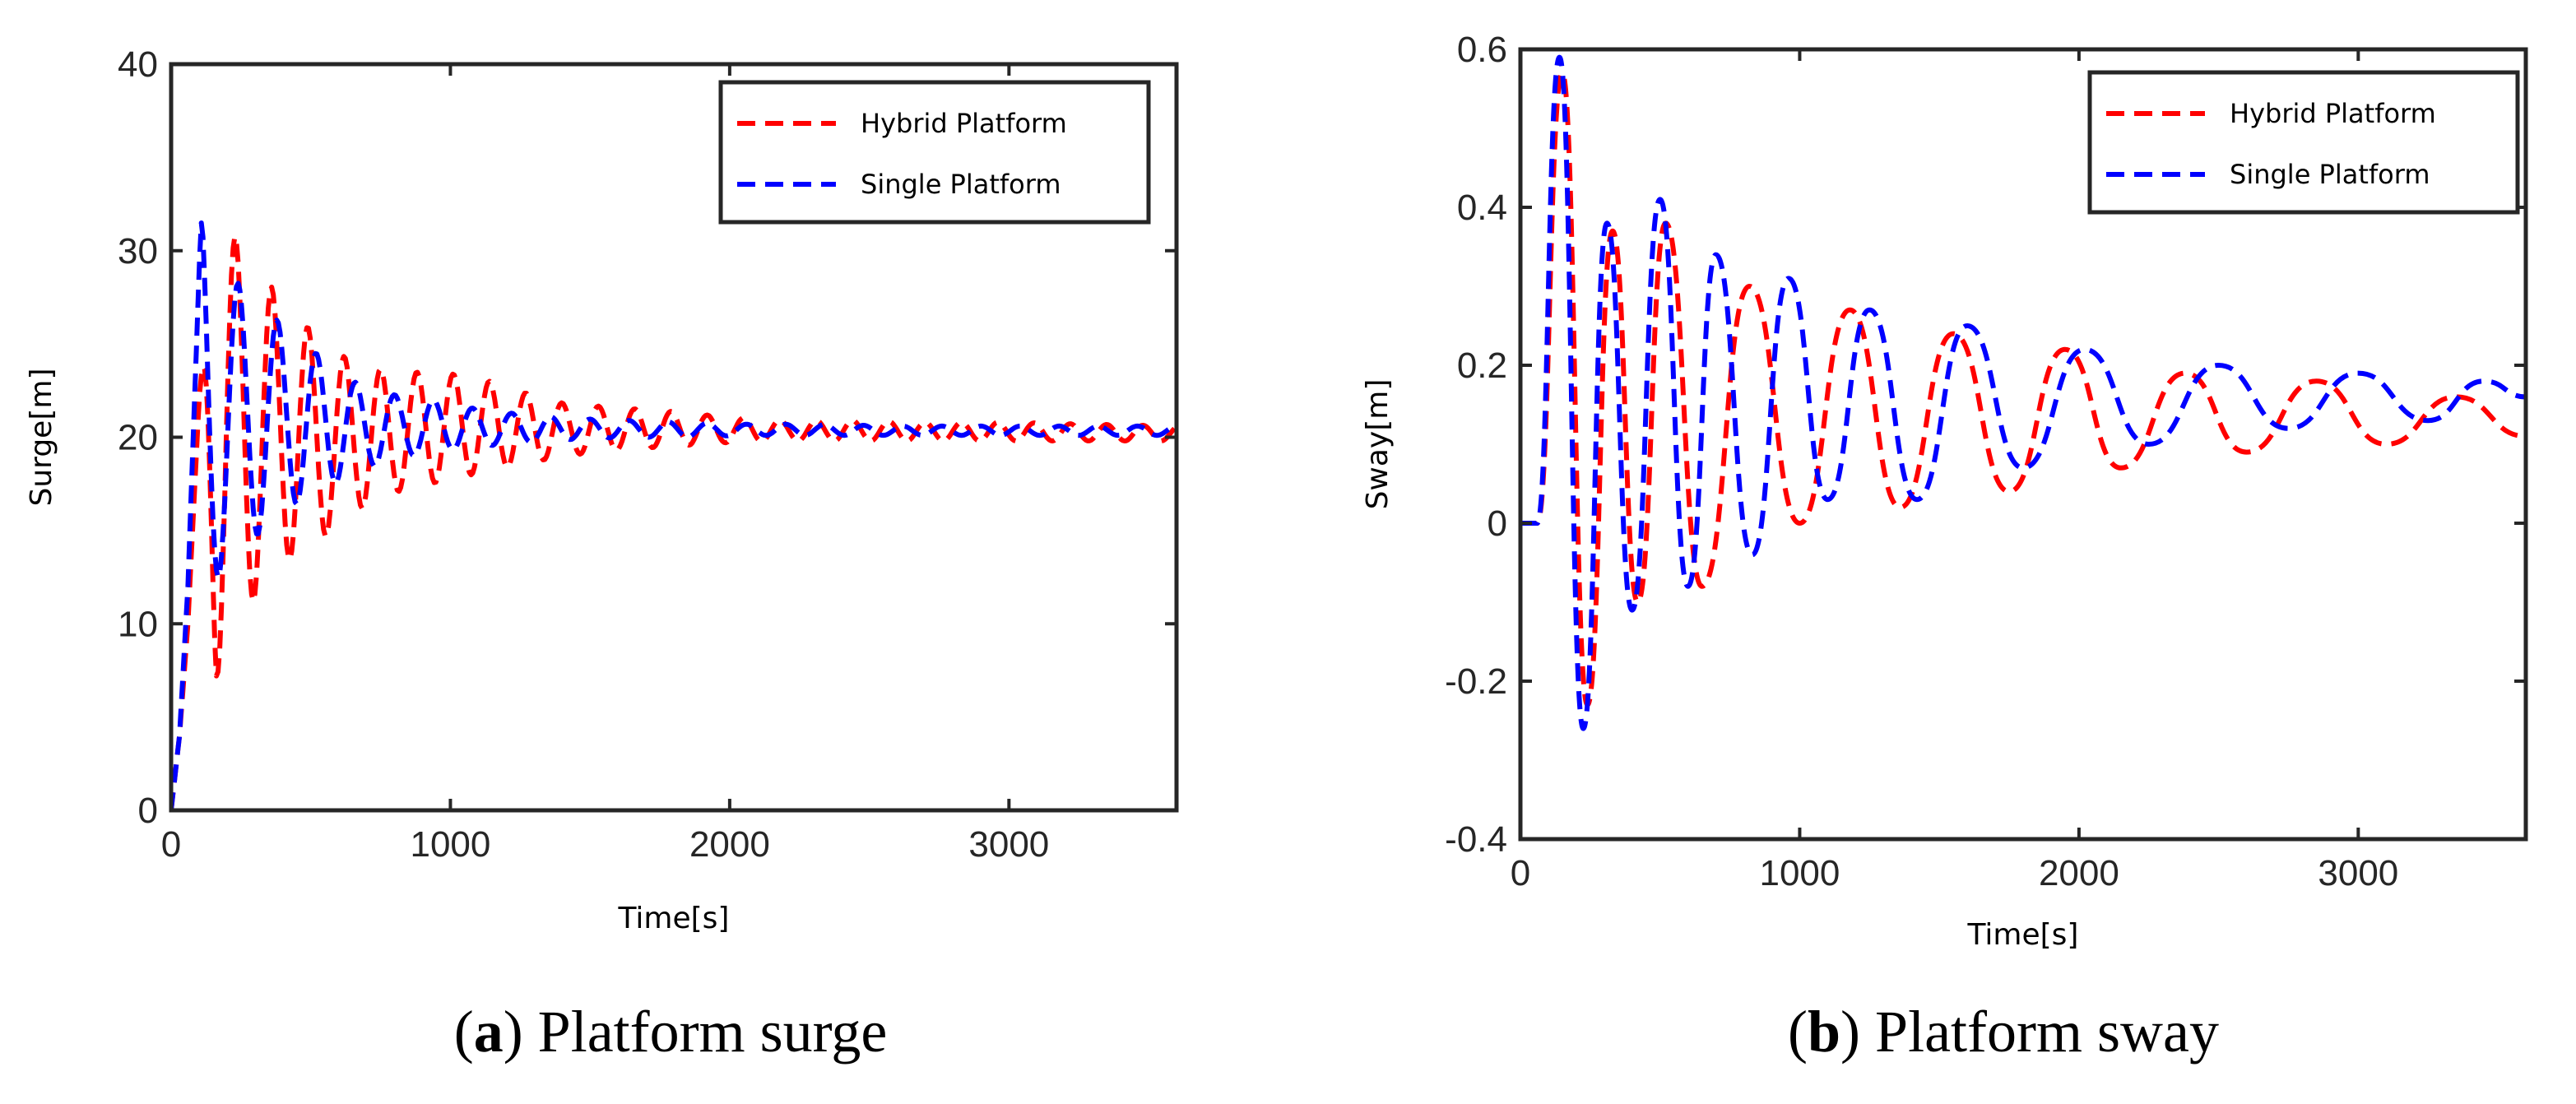 This screenshot has height=1104, width=2576. I want to click on y-tick-label: 0.4, so click(1482, 208).